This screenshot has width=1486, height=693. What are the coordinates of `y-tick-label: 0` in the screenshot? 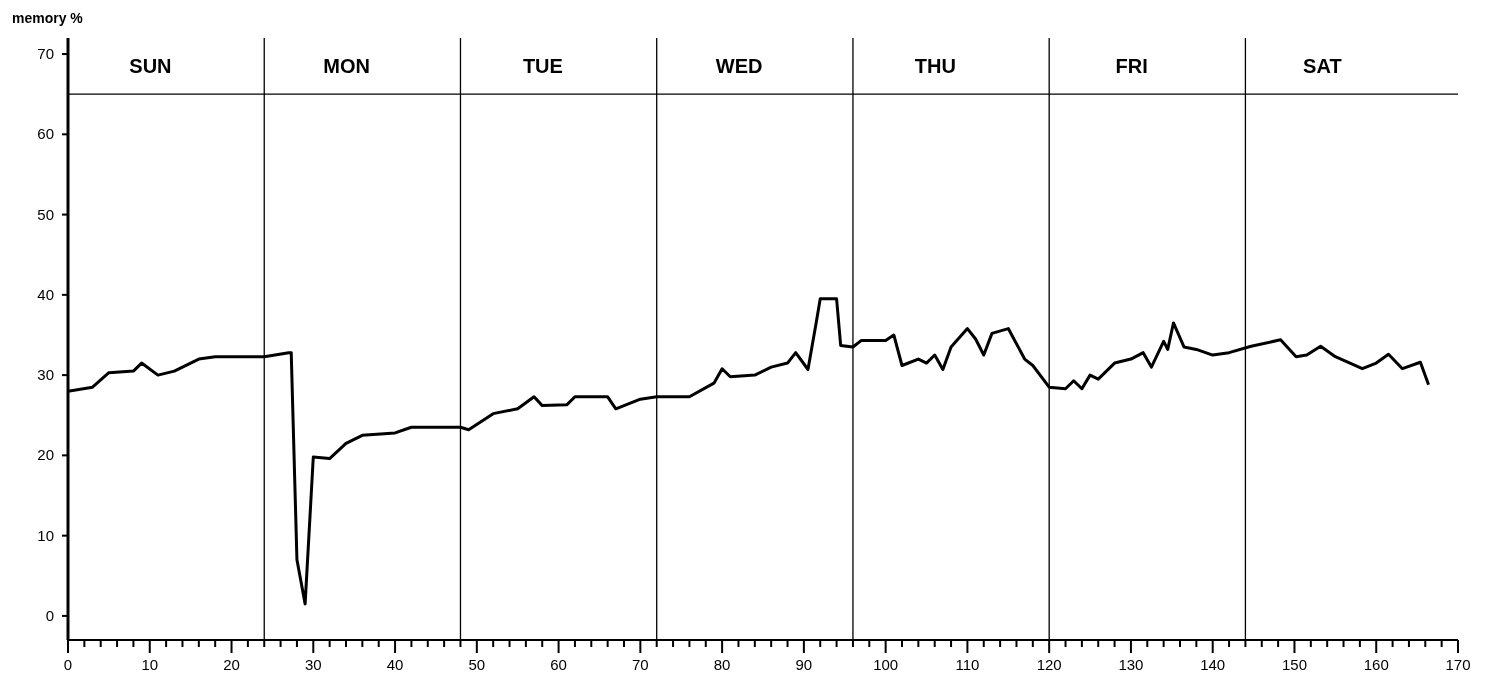 It's located at (49, 615).